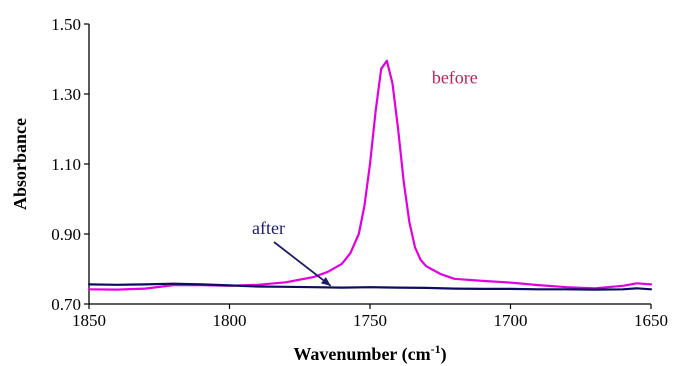  Describe the element at coordinates (66, 164) in the screenshot. I see `y-tick-label: 1.10` at that location.